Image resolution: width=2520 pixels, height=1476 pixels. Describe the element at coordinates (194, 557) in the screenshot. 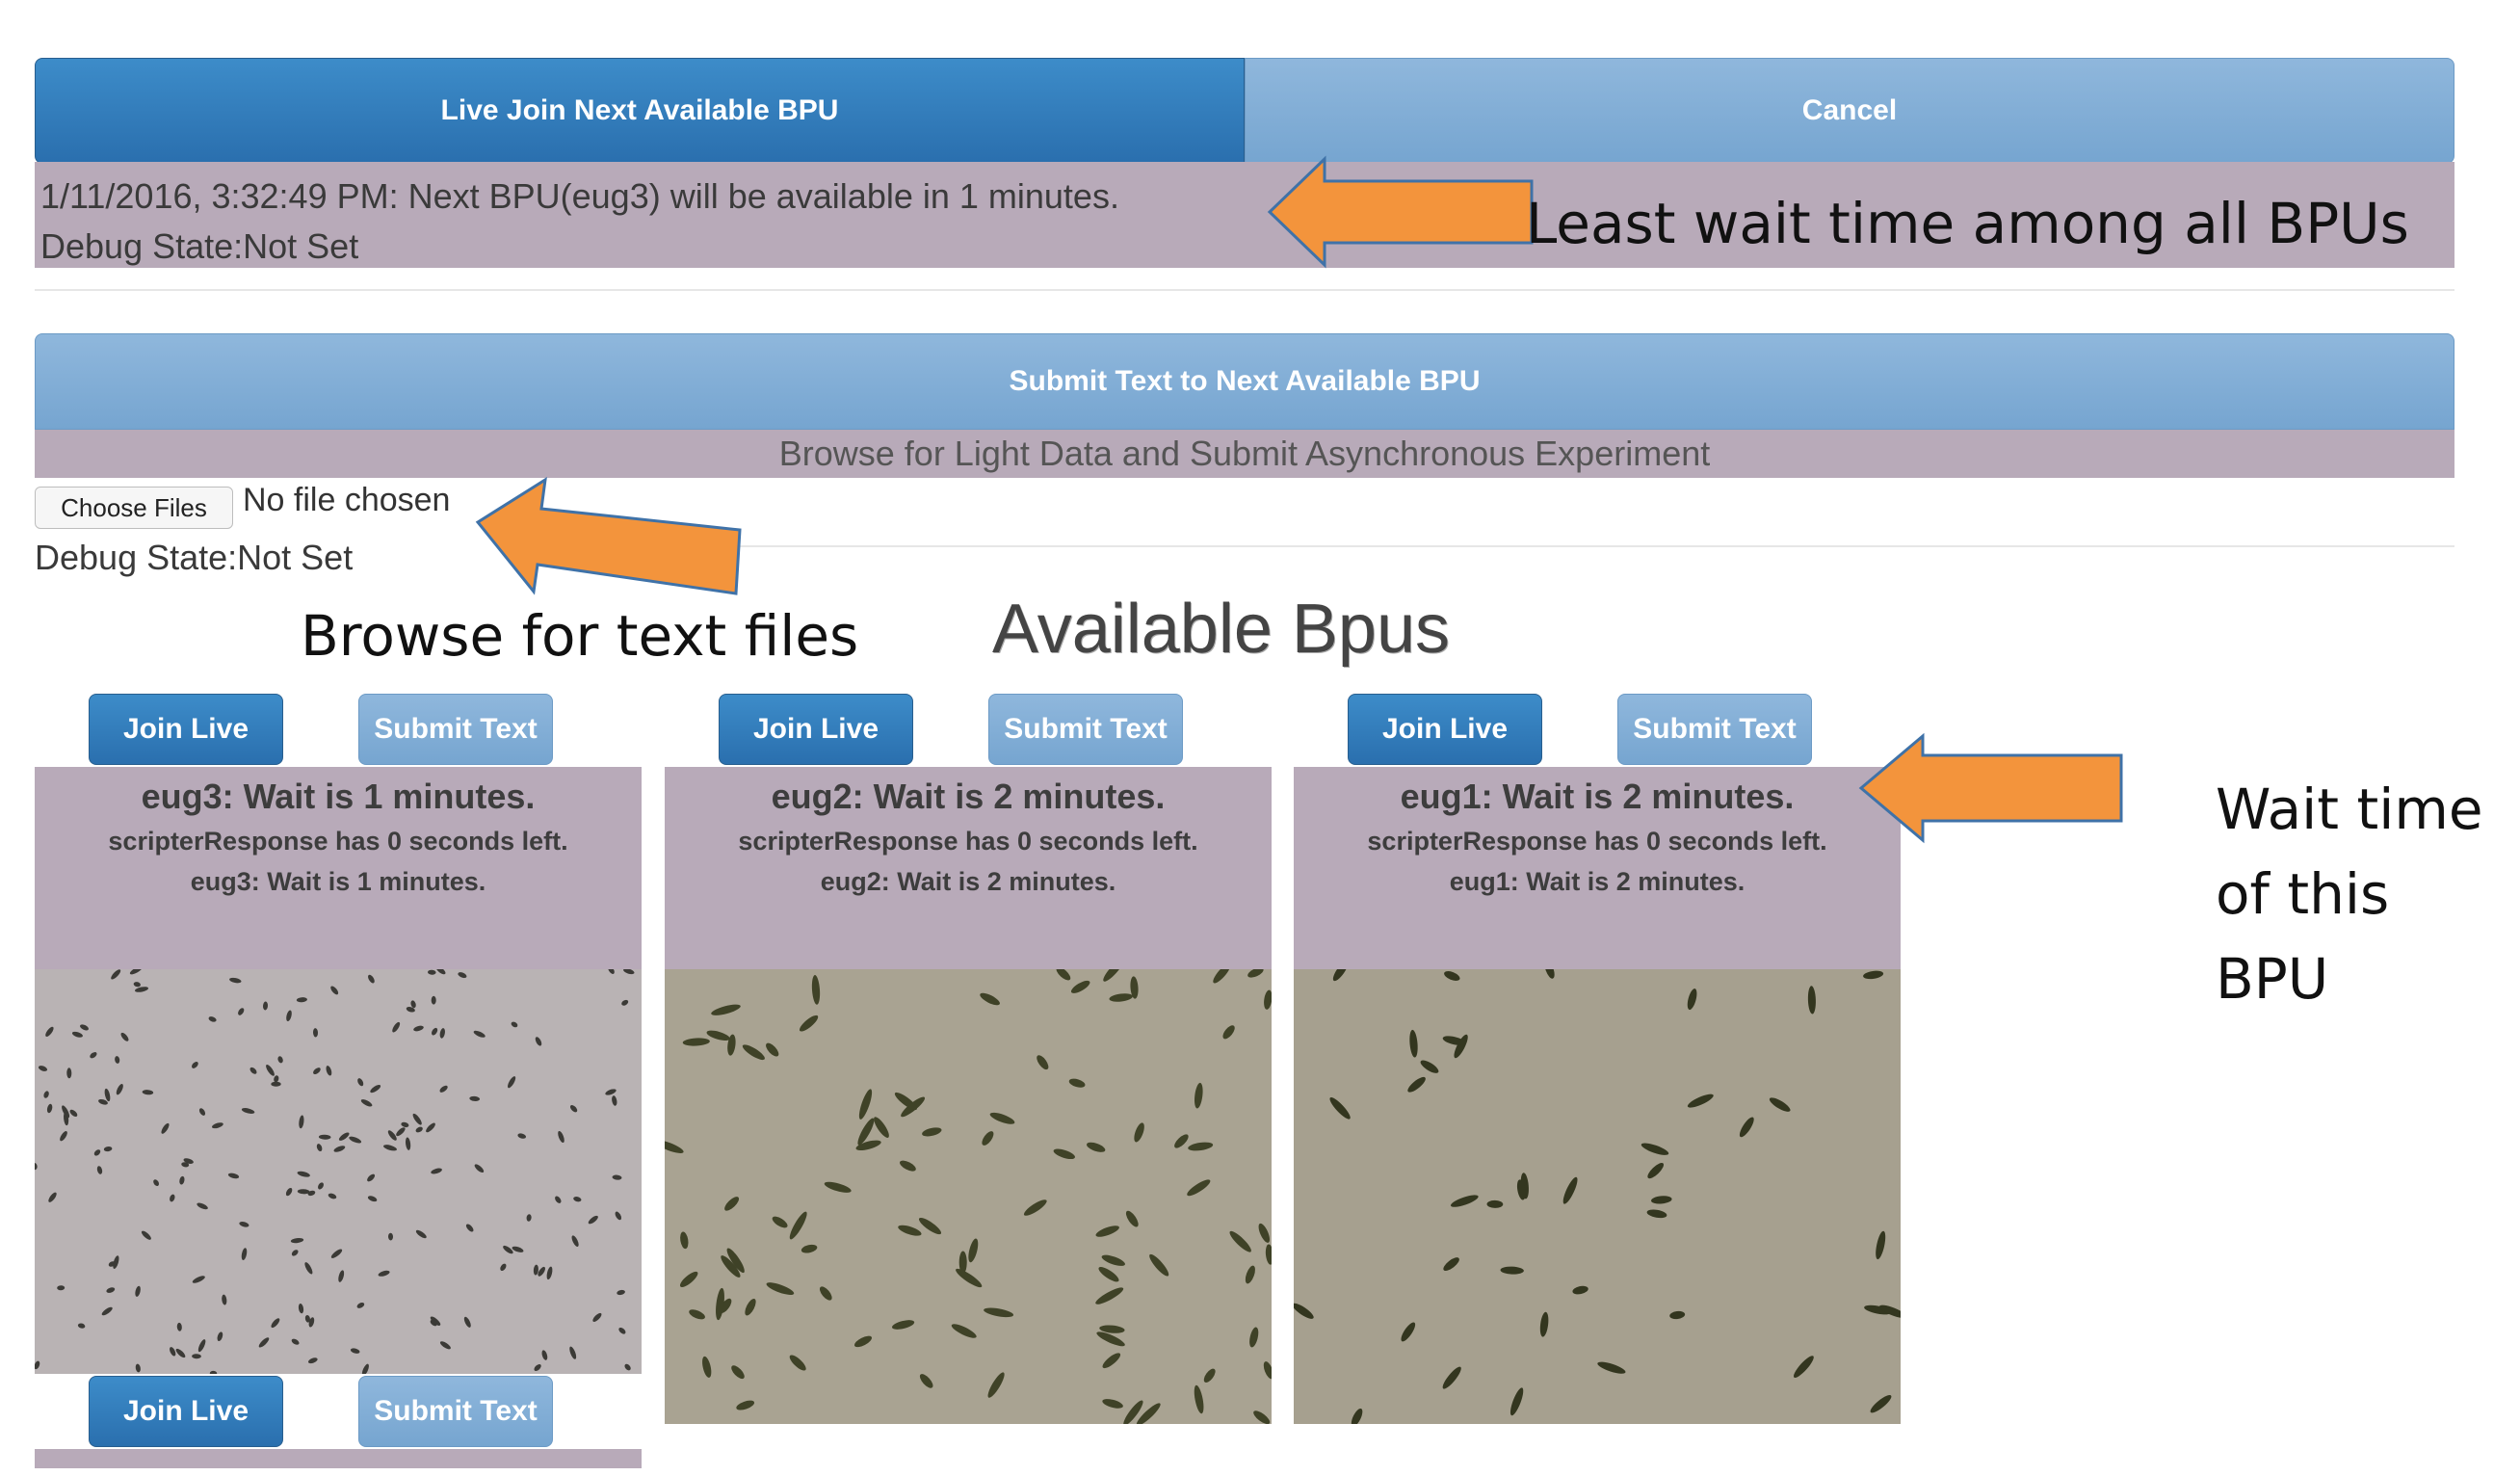

I see `async-debug-state-text: Debug State:Not Set` at that location.